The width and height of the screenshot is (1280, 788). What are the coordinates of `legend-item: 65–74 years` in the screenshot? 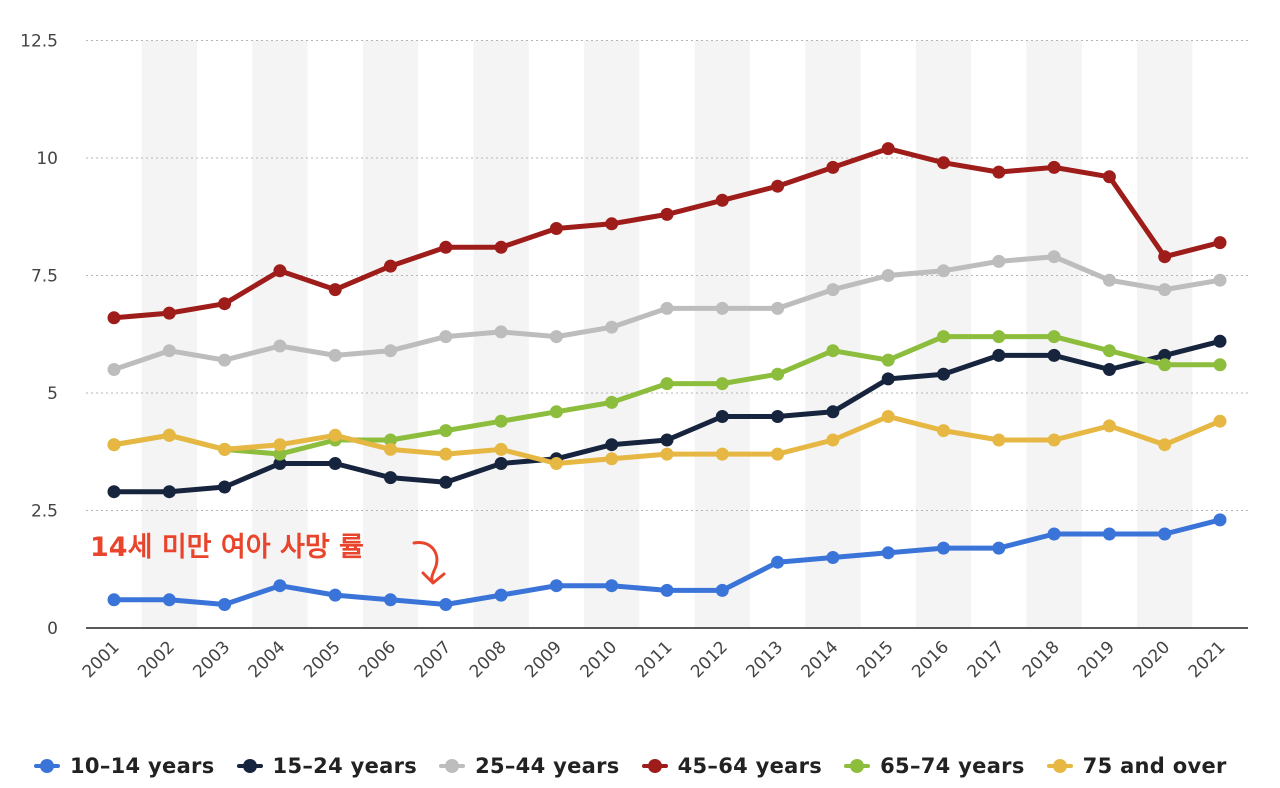 It's located at (934, 766).